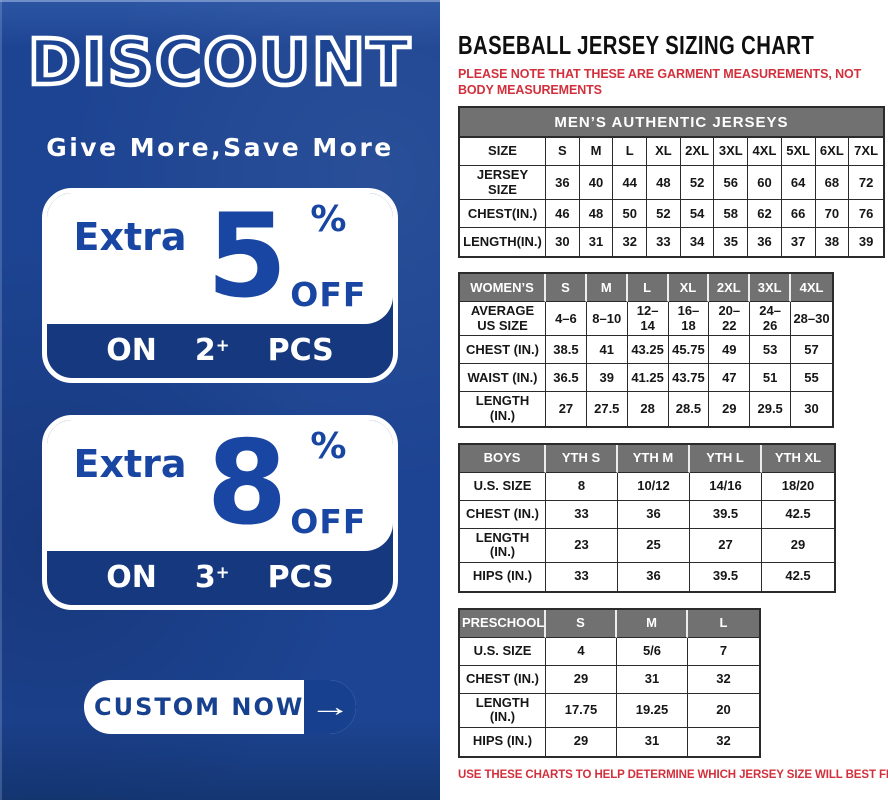 The height and width of the screenshot is (800, 888). I want to click on table-row: WAIST (IN.) 36.5 39 41.25 43.75 47 51 55, so click(646, 378).